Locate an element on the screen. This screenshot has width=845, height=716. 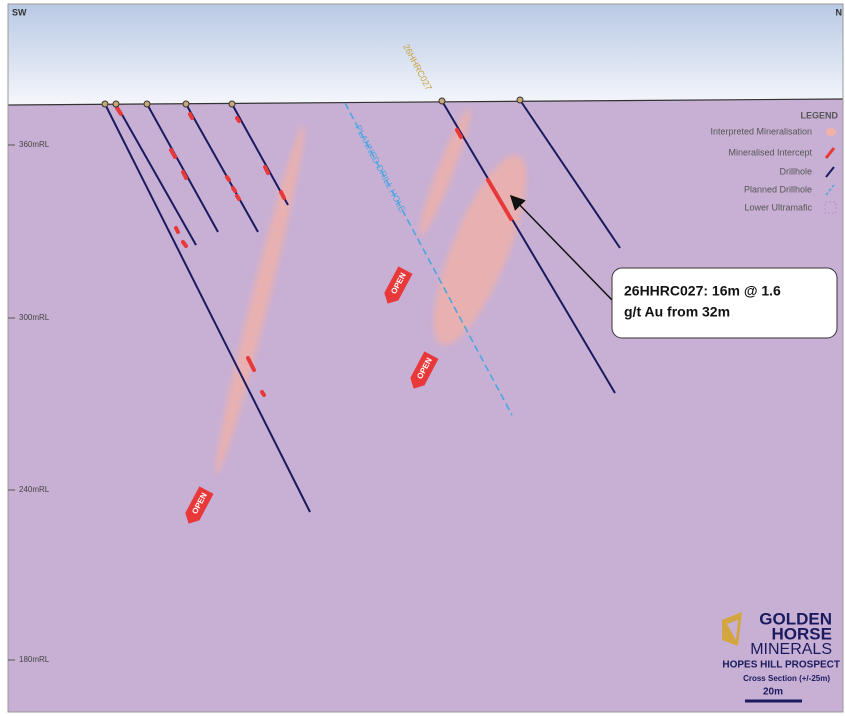
rl-axis is located at coordinates (11, 402).